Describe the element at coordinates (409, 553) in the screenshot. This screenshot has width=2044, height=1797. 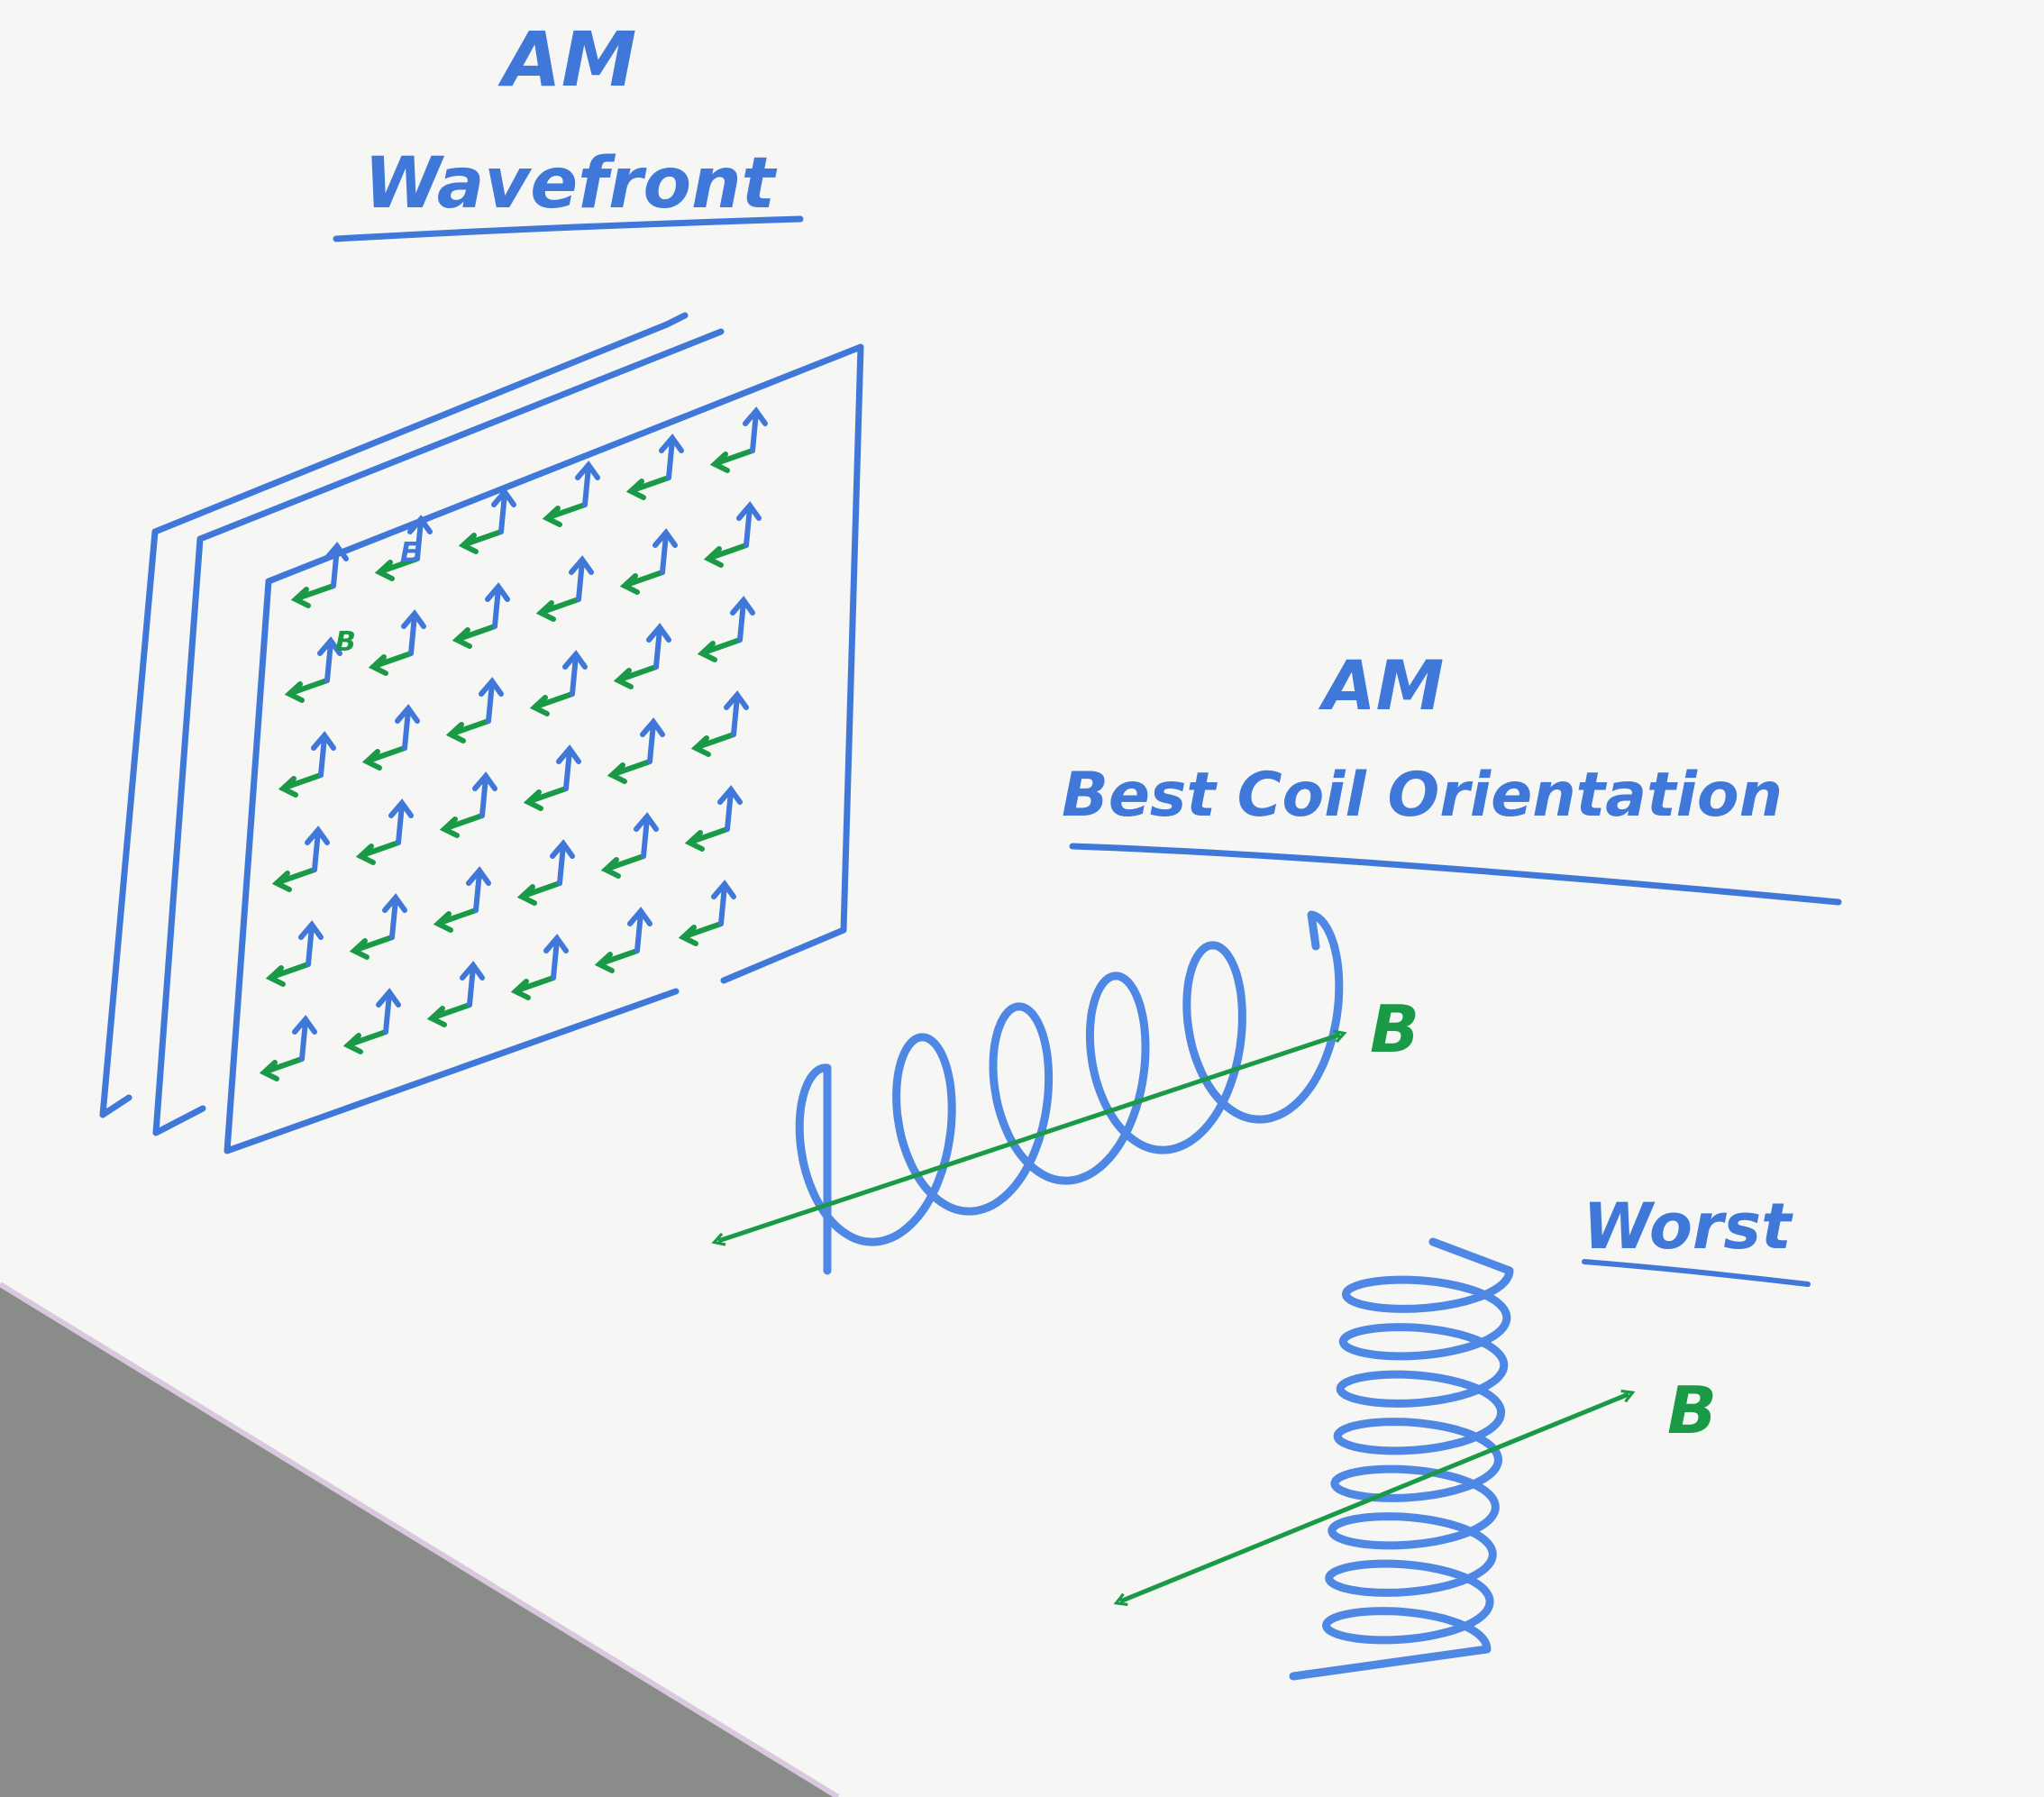
I see `e-field-label: E` at that location.